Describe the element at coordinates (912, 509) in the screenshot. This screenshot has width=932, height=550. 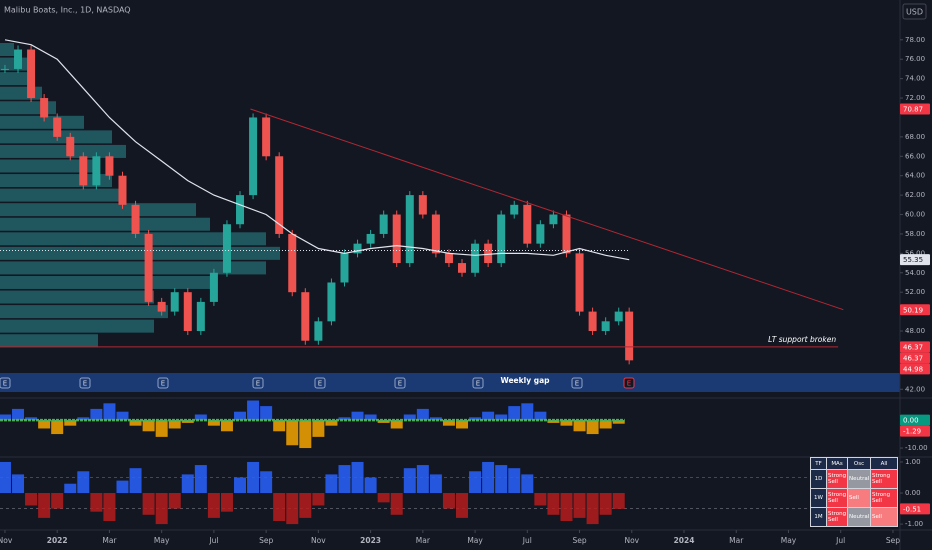
I see `price-badge-label: -0.51` at that location.